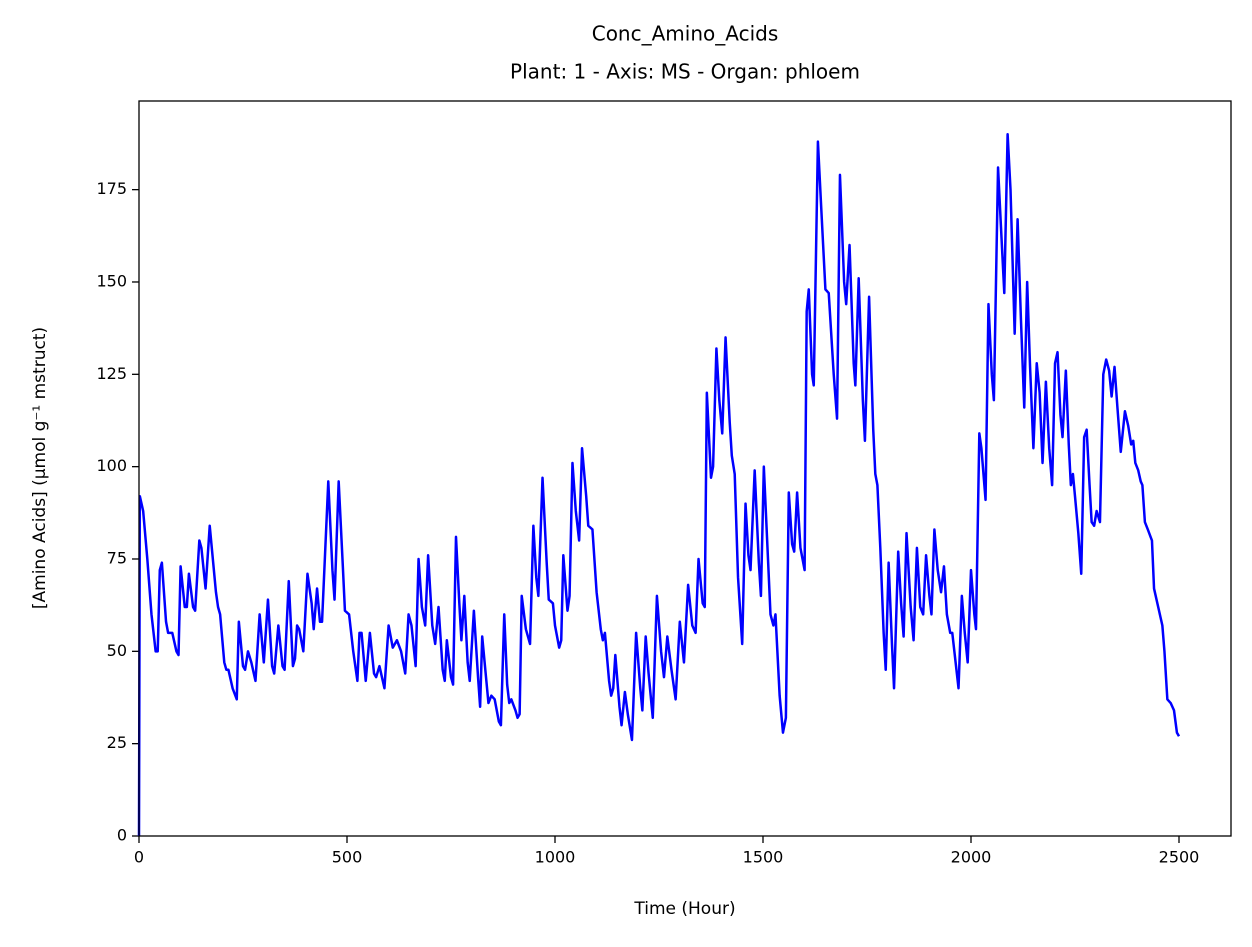 The width and height of the screenshot is (1252, 947). I want to click on x-tick-label: 2500, so click(1179, 857).